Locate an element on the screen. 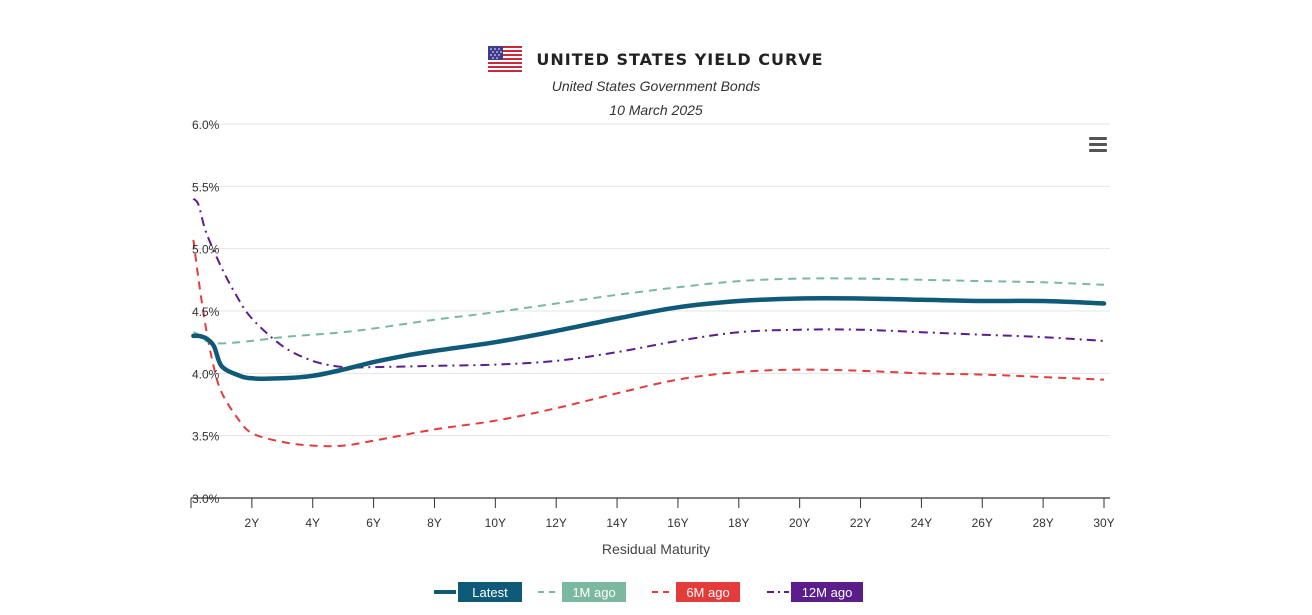  legend-item-12m-ago: 12M ago is located at coordinates (815, 592).